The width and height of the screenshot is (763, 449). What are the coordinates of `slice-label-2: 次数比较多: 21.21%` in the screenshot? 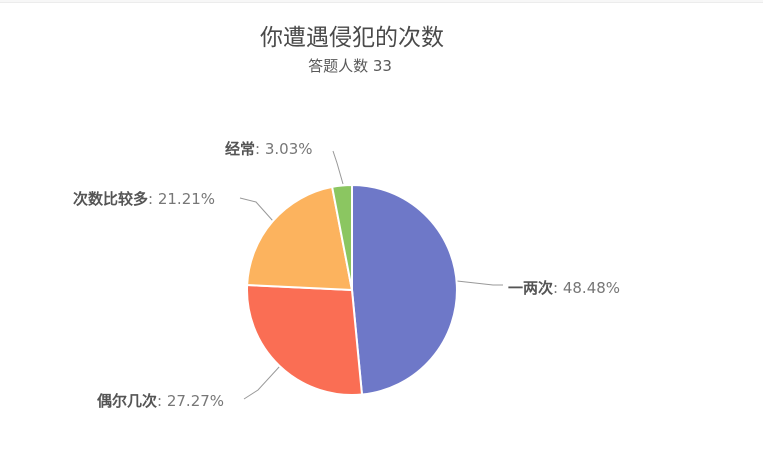 It's located at (144, 199).